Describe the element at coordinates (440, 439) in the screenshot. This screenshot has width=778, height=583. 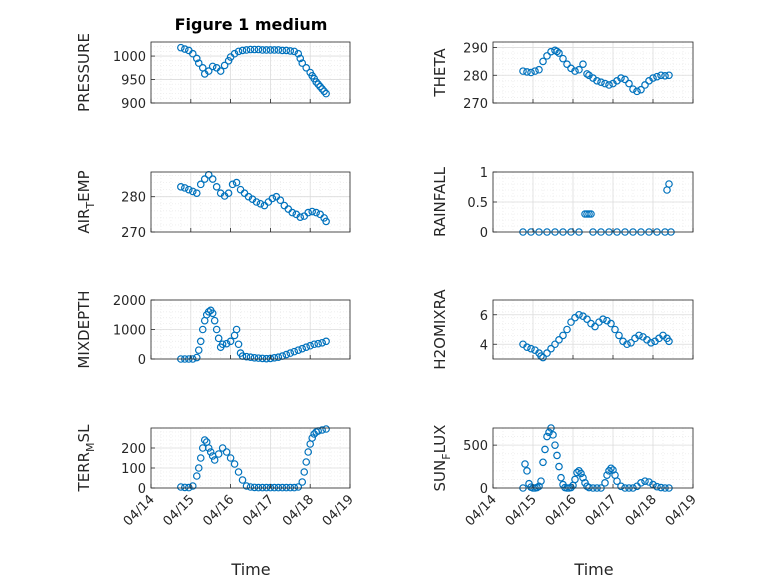
I see `y-axis-label-part: LUX` at that location.